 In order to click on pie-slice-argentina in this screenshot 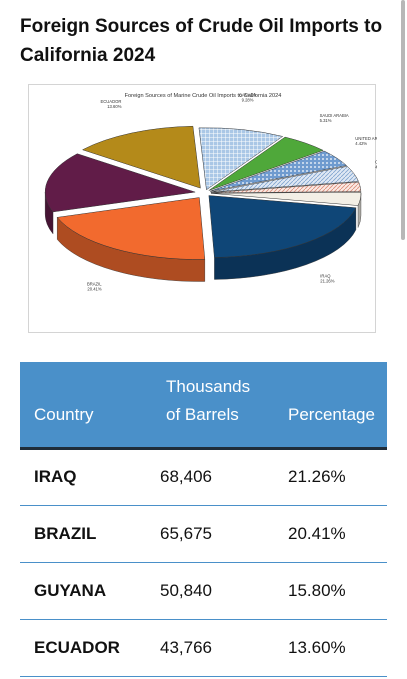, I will do `click(286, 187)`.